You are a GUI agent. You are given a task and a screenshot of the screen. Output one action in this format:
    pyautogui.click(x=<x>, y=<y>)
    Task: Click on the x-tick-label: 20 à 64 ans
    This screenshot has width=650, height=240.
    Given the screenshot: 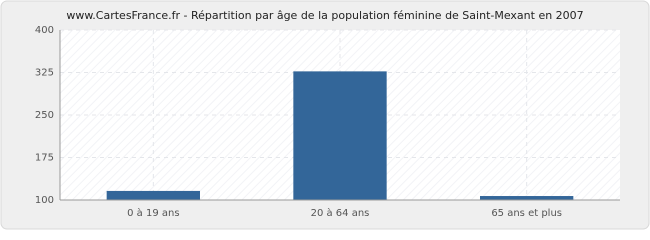 What is the action you would take?
    pyautogui.click(x=340, y=213)
    